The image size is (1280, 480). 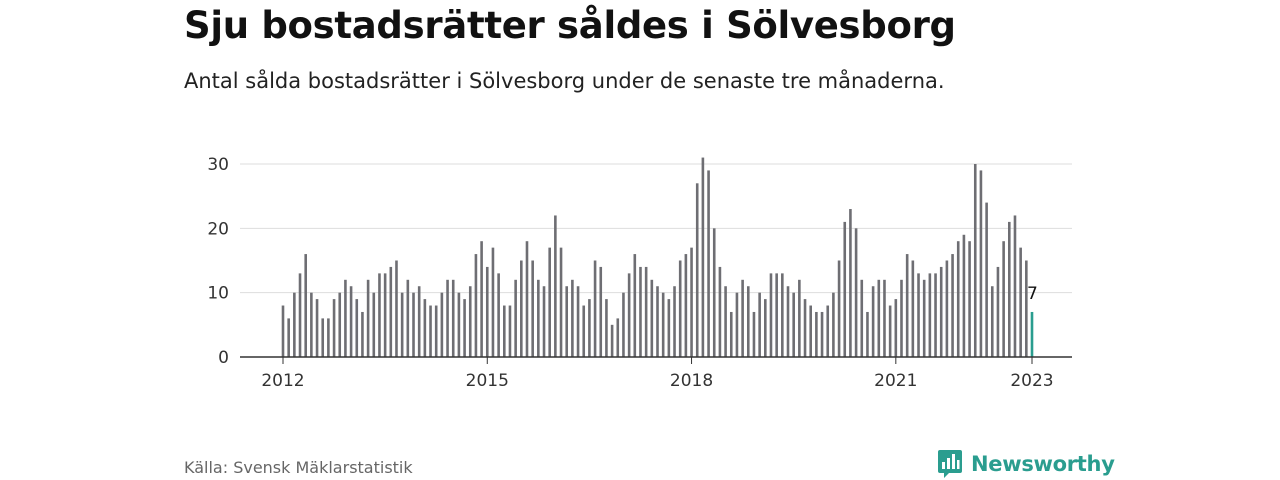 I want to click on newsworthy-logo: Newsworthy, so click(x=1026, y=464).